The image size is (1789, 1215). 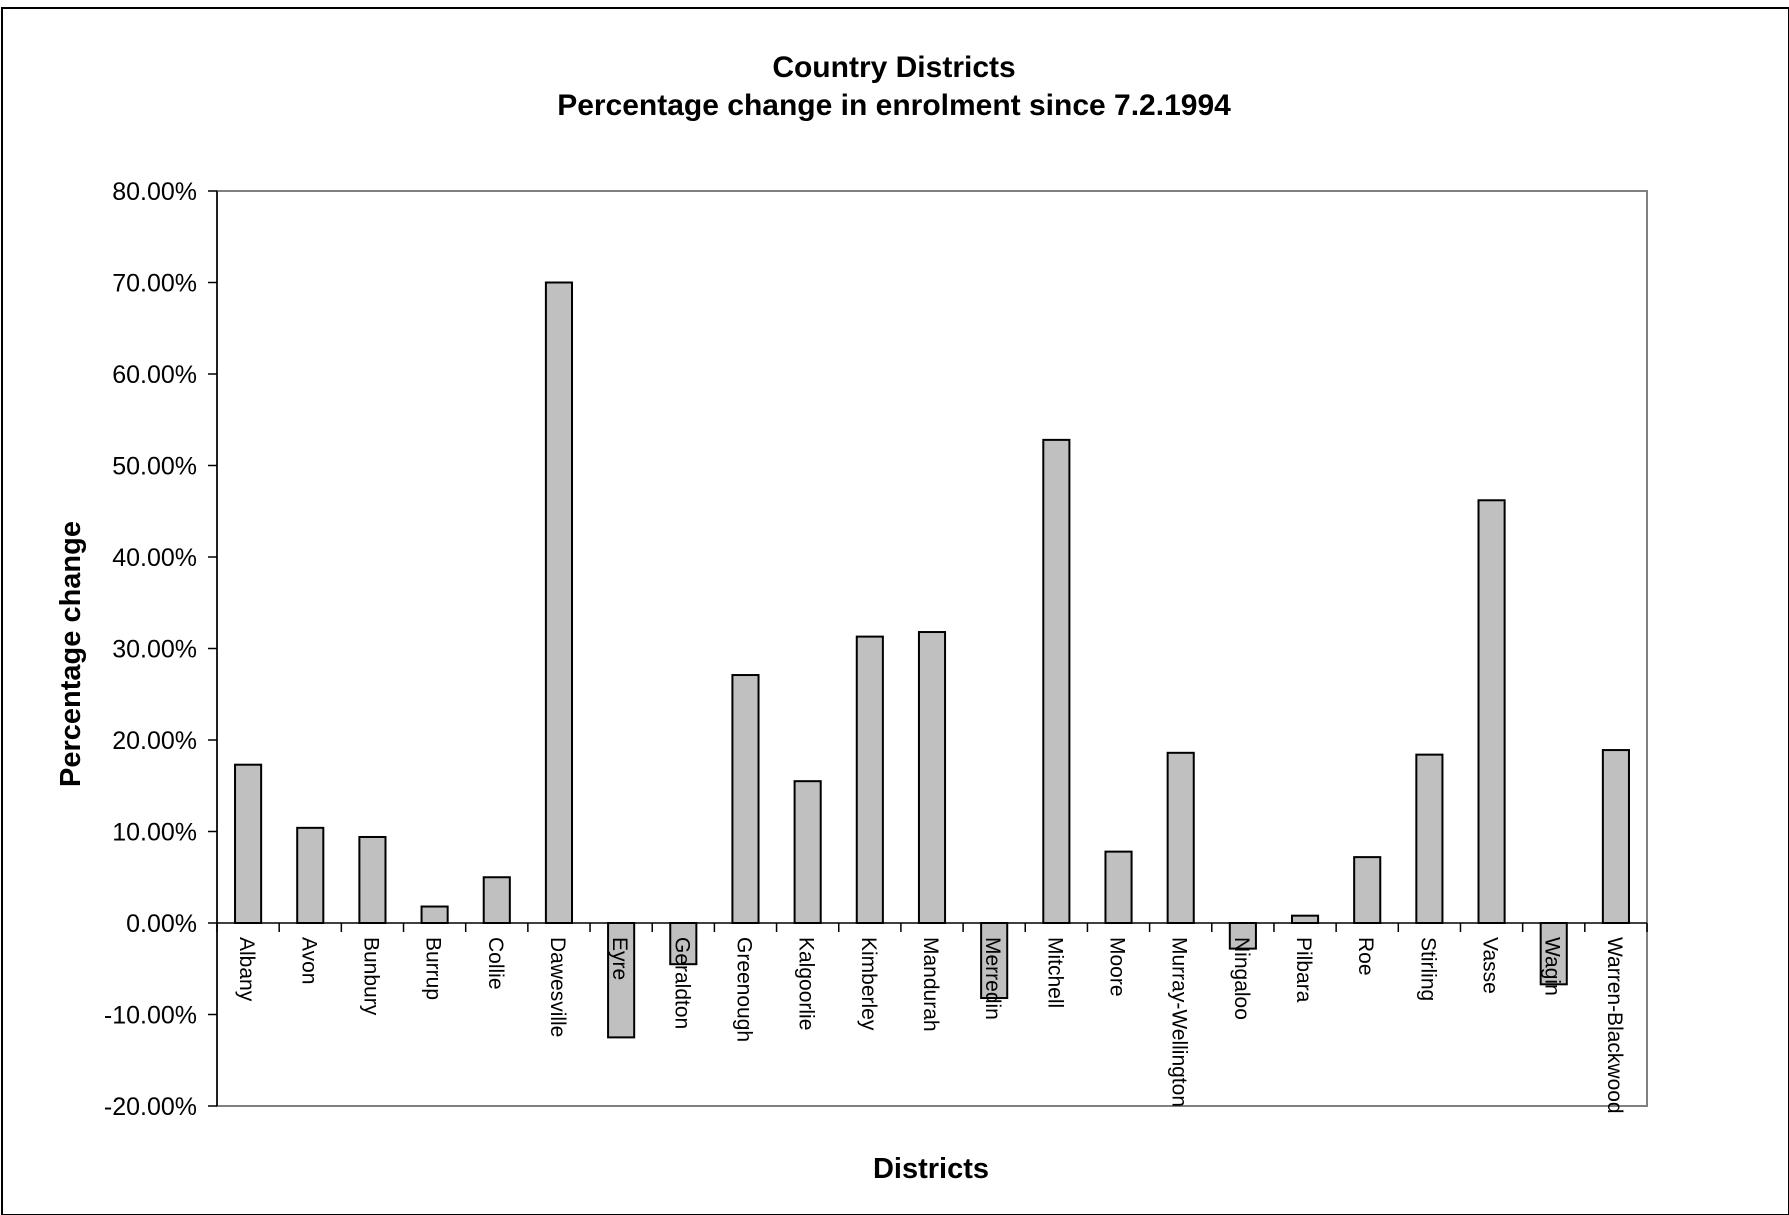 I want to click on category-label: Vasse, so click(x=1490, y=965).